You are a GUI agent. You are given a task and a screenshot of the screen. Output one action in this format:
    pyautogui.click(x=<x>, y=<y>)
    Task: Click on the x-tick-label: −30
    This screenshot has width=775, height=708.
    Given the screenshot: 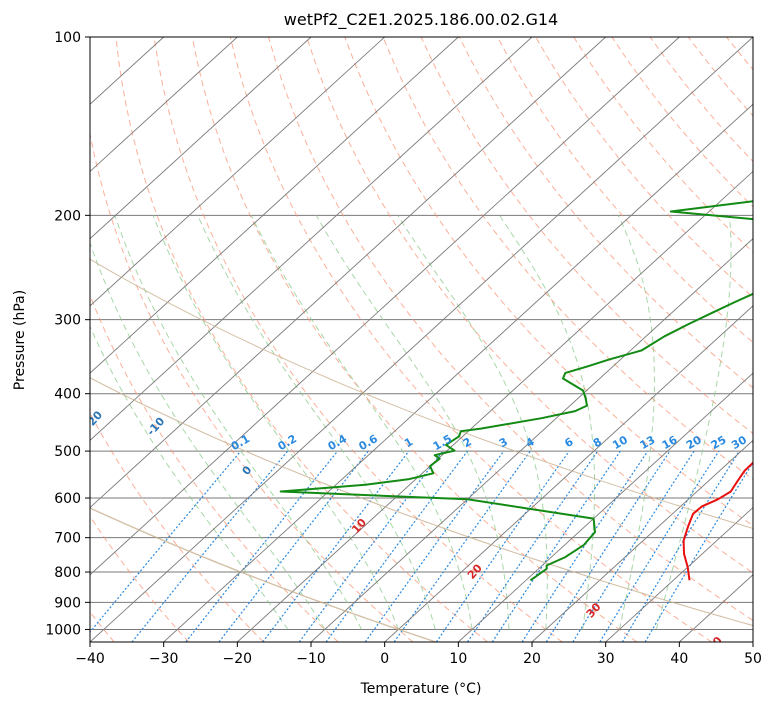 What is the action you would take?
    pyautogui.click(x=164, y=659)
    